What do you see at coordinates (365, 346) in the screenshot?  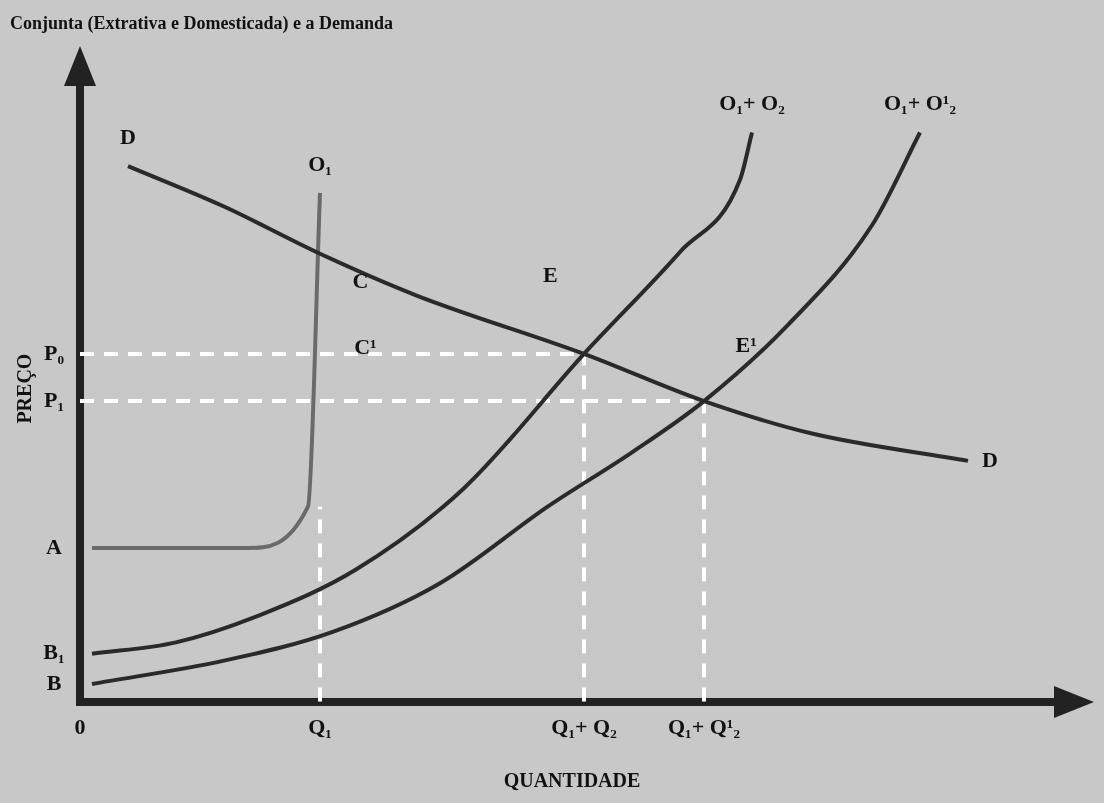 I see `annotation: C¹` at bounding box center [365, 346].